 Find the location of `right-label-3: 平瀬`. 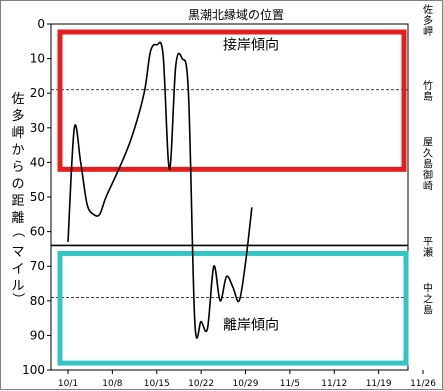

right-label-3: 平瀬 is located at coordinates (428, 248).